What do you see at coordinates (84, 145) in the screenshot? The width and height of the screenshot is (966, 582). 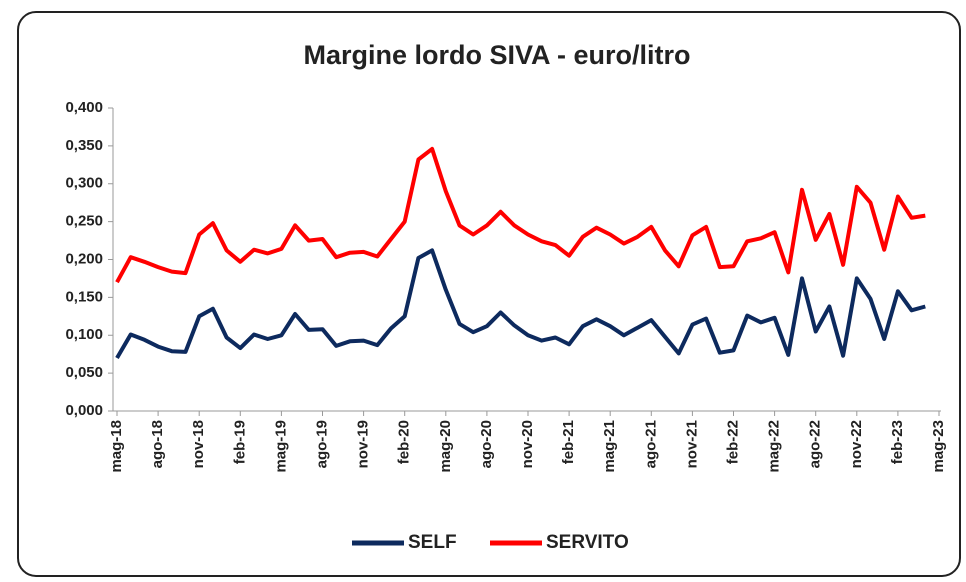 I see `y-tick-label: 0,350` at bounding box center [84, 145].